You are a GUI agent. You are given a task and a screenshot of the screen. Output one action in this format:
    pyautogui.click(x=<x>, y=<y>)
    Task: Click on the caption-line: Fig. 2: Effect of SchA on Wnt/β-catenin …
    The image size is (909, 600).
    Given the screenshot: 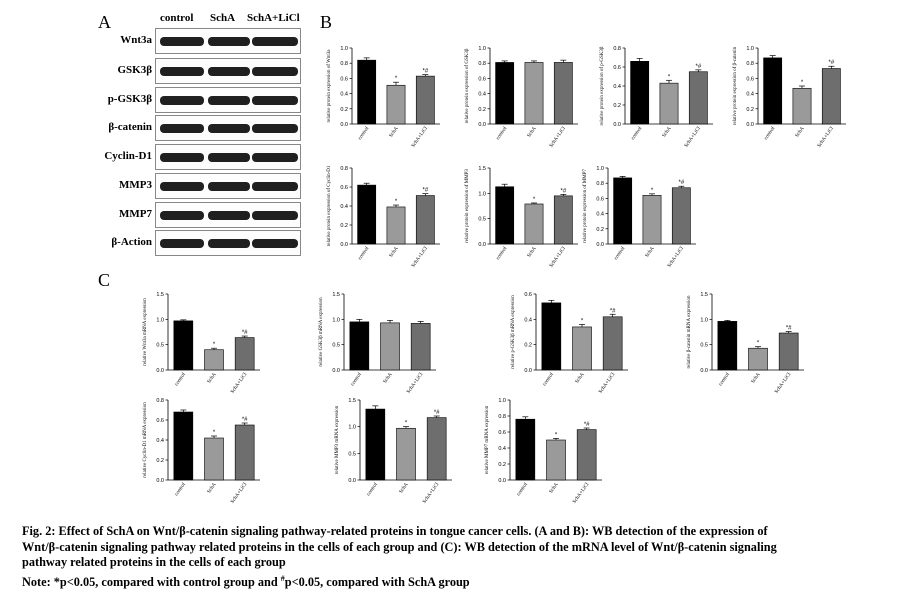 What is the action you would take?
    pyautogui.click(x=395, y=531)
    